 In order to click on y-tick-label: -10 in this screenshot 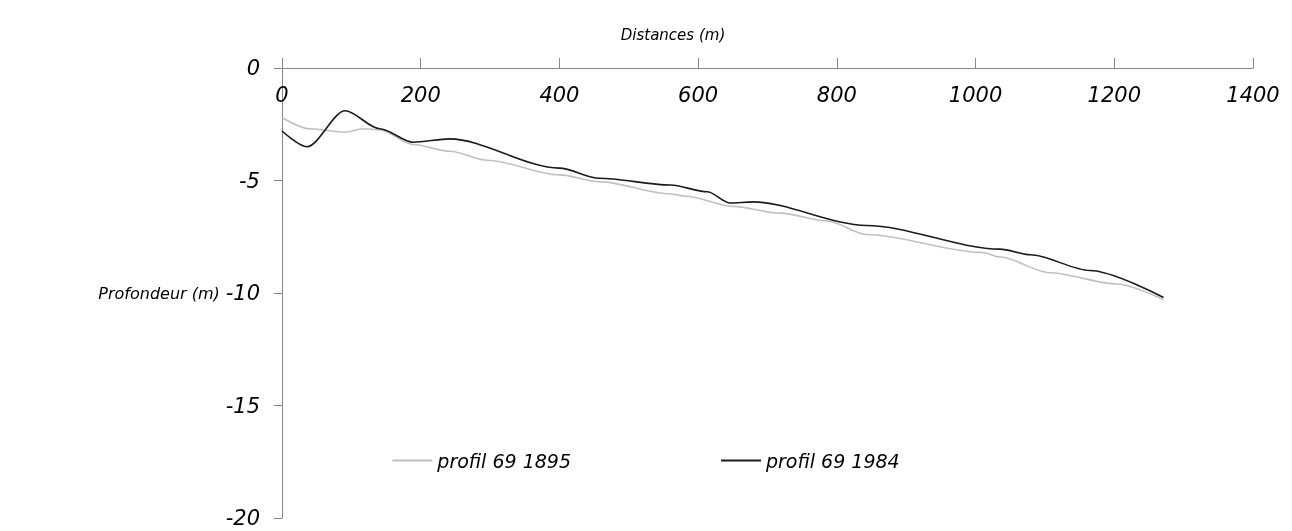, I will do `click(242, 293)`.